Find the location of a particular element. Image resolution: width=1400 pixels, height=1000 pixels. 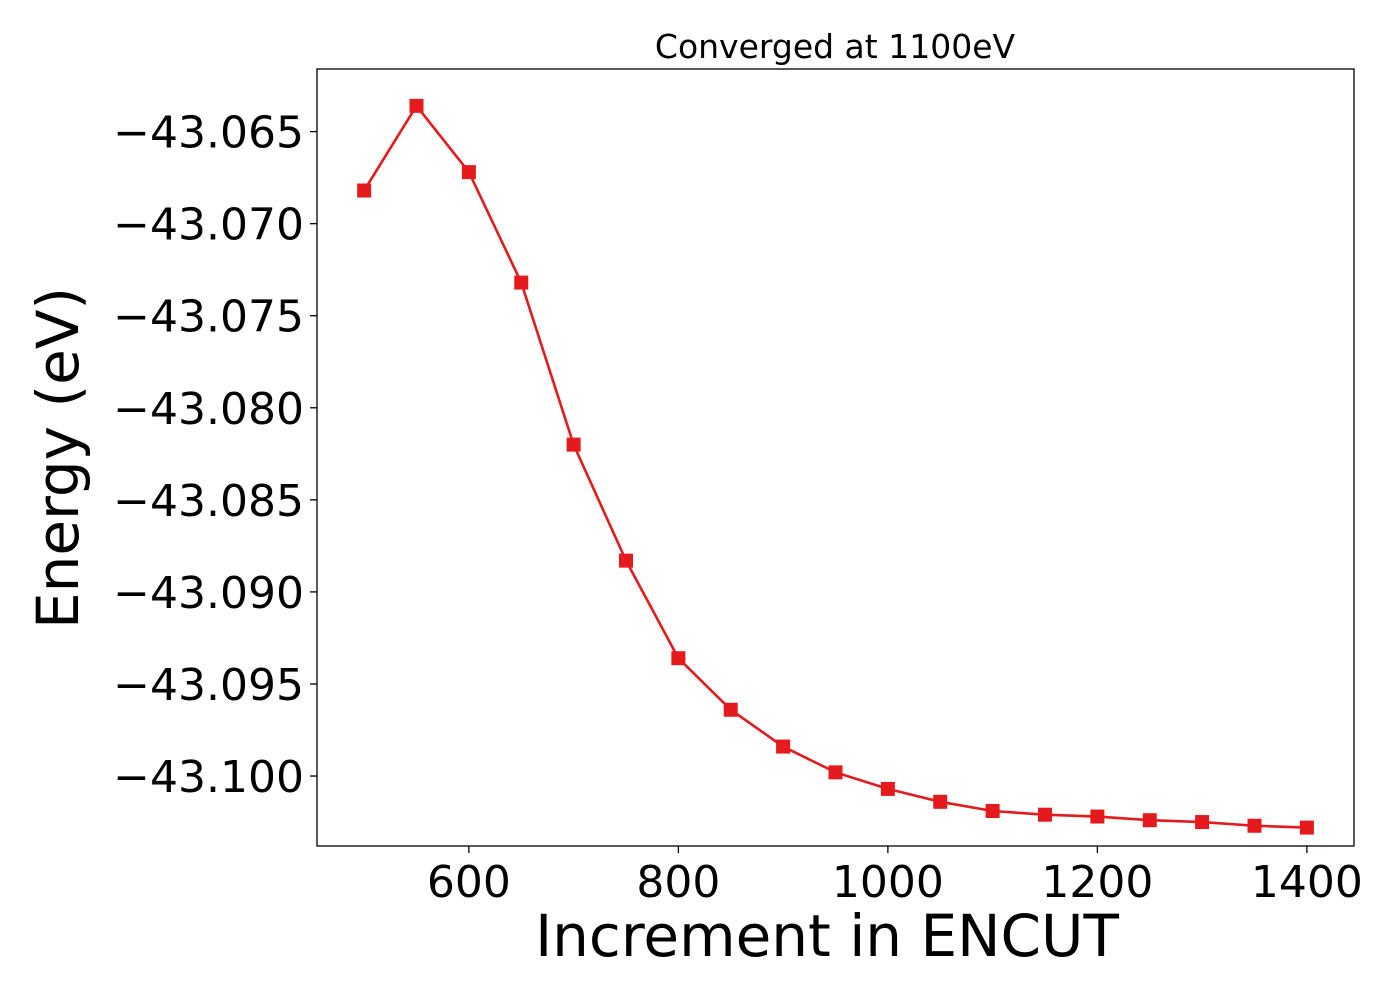

y-tick-label: −43.085 is located at coordinates (208, 501).